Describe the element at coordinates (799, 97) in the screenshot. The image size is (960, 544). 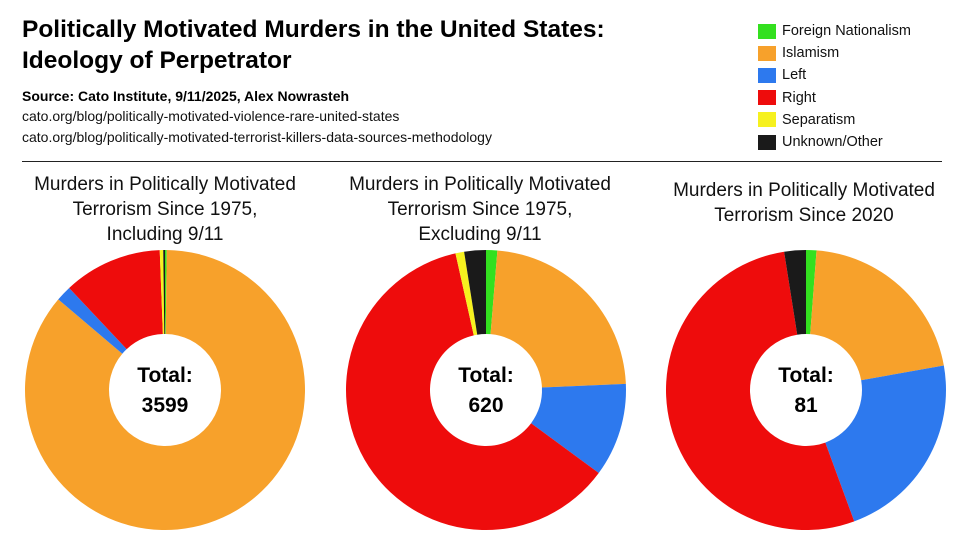
I see `legend-label: Right` at that location.